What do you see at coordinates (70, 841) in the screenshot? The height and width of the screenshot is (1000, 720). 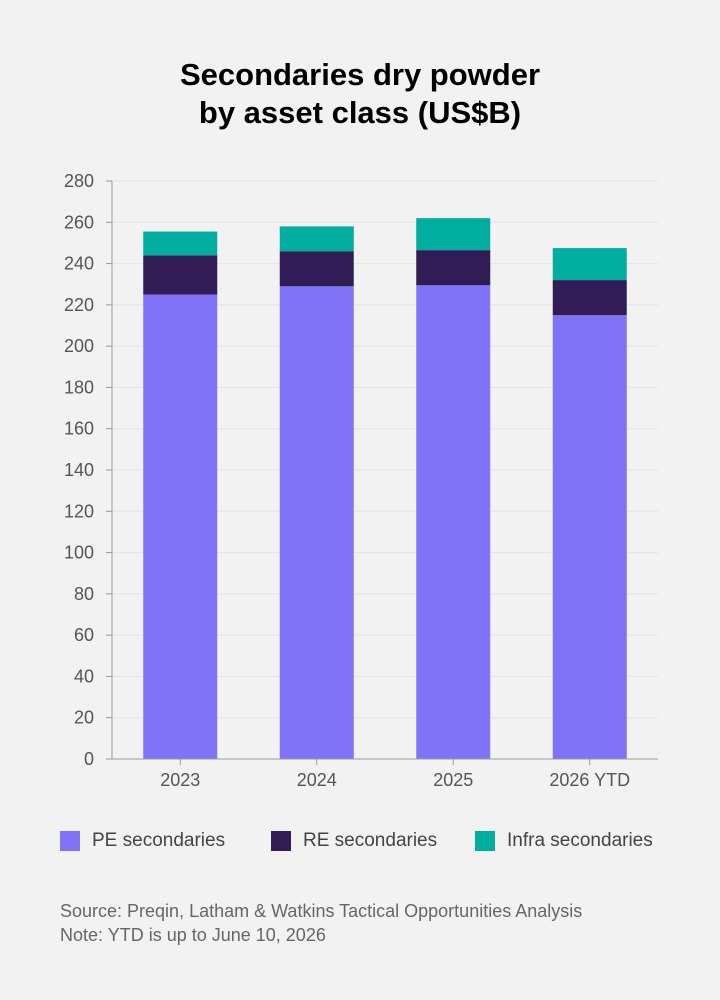 I see `legend-swatch-pe` at bounding box center [70, 841].